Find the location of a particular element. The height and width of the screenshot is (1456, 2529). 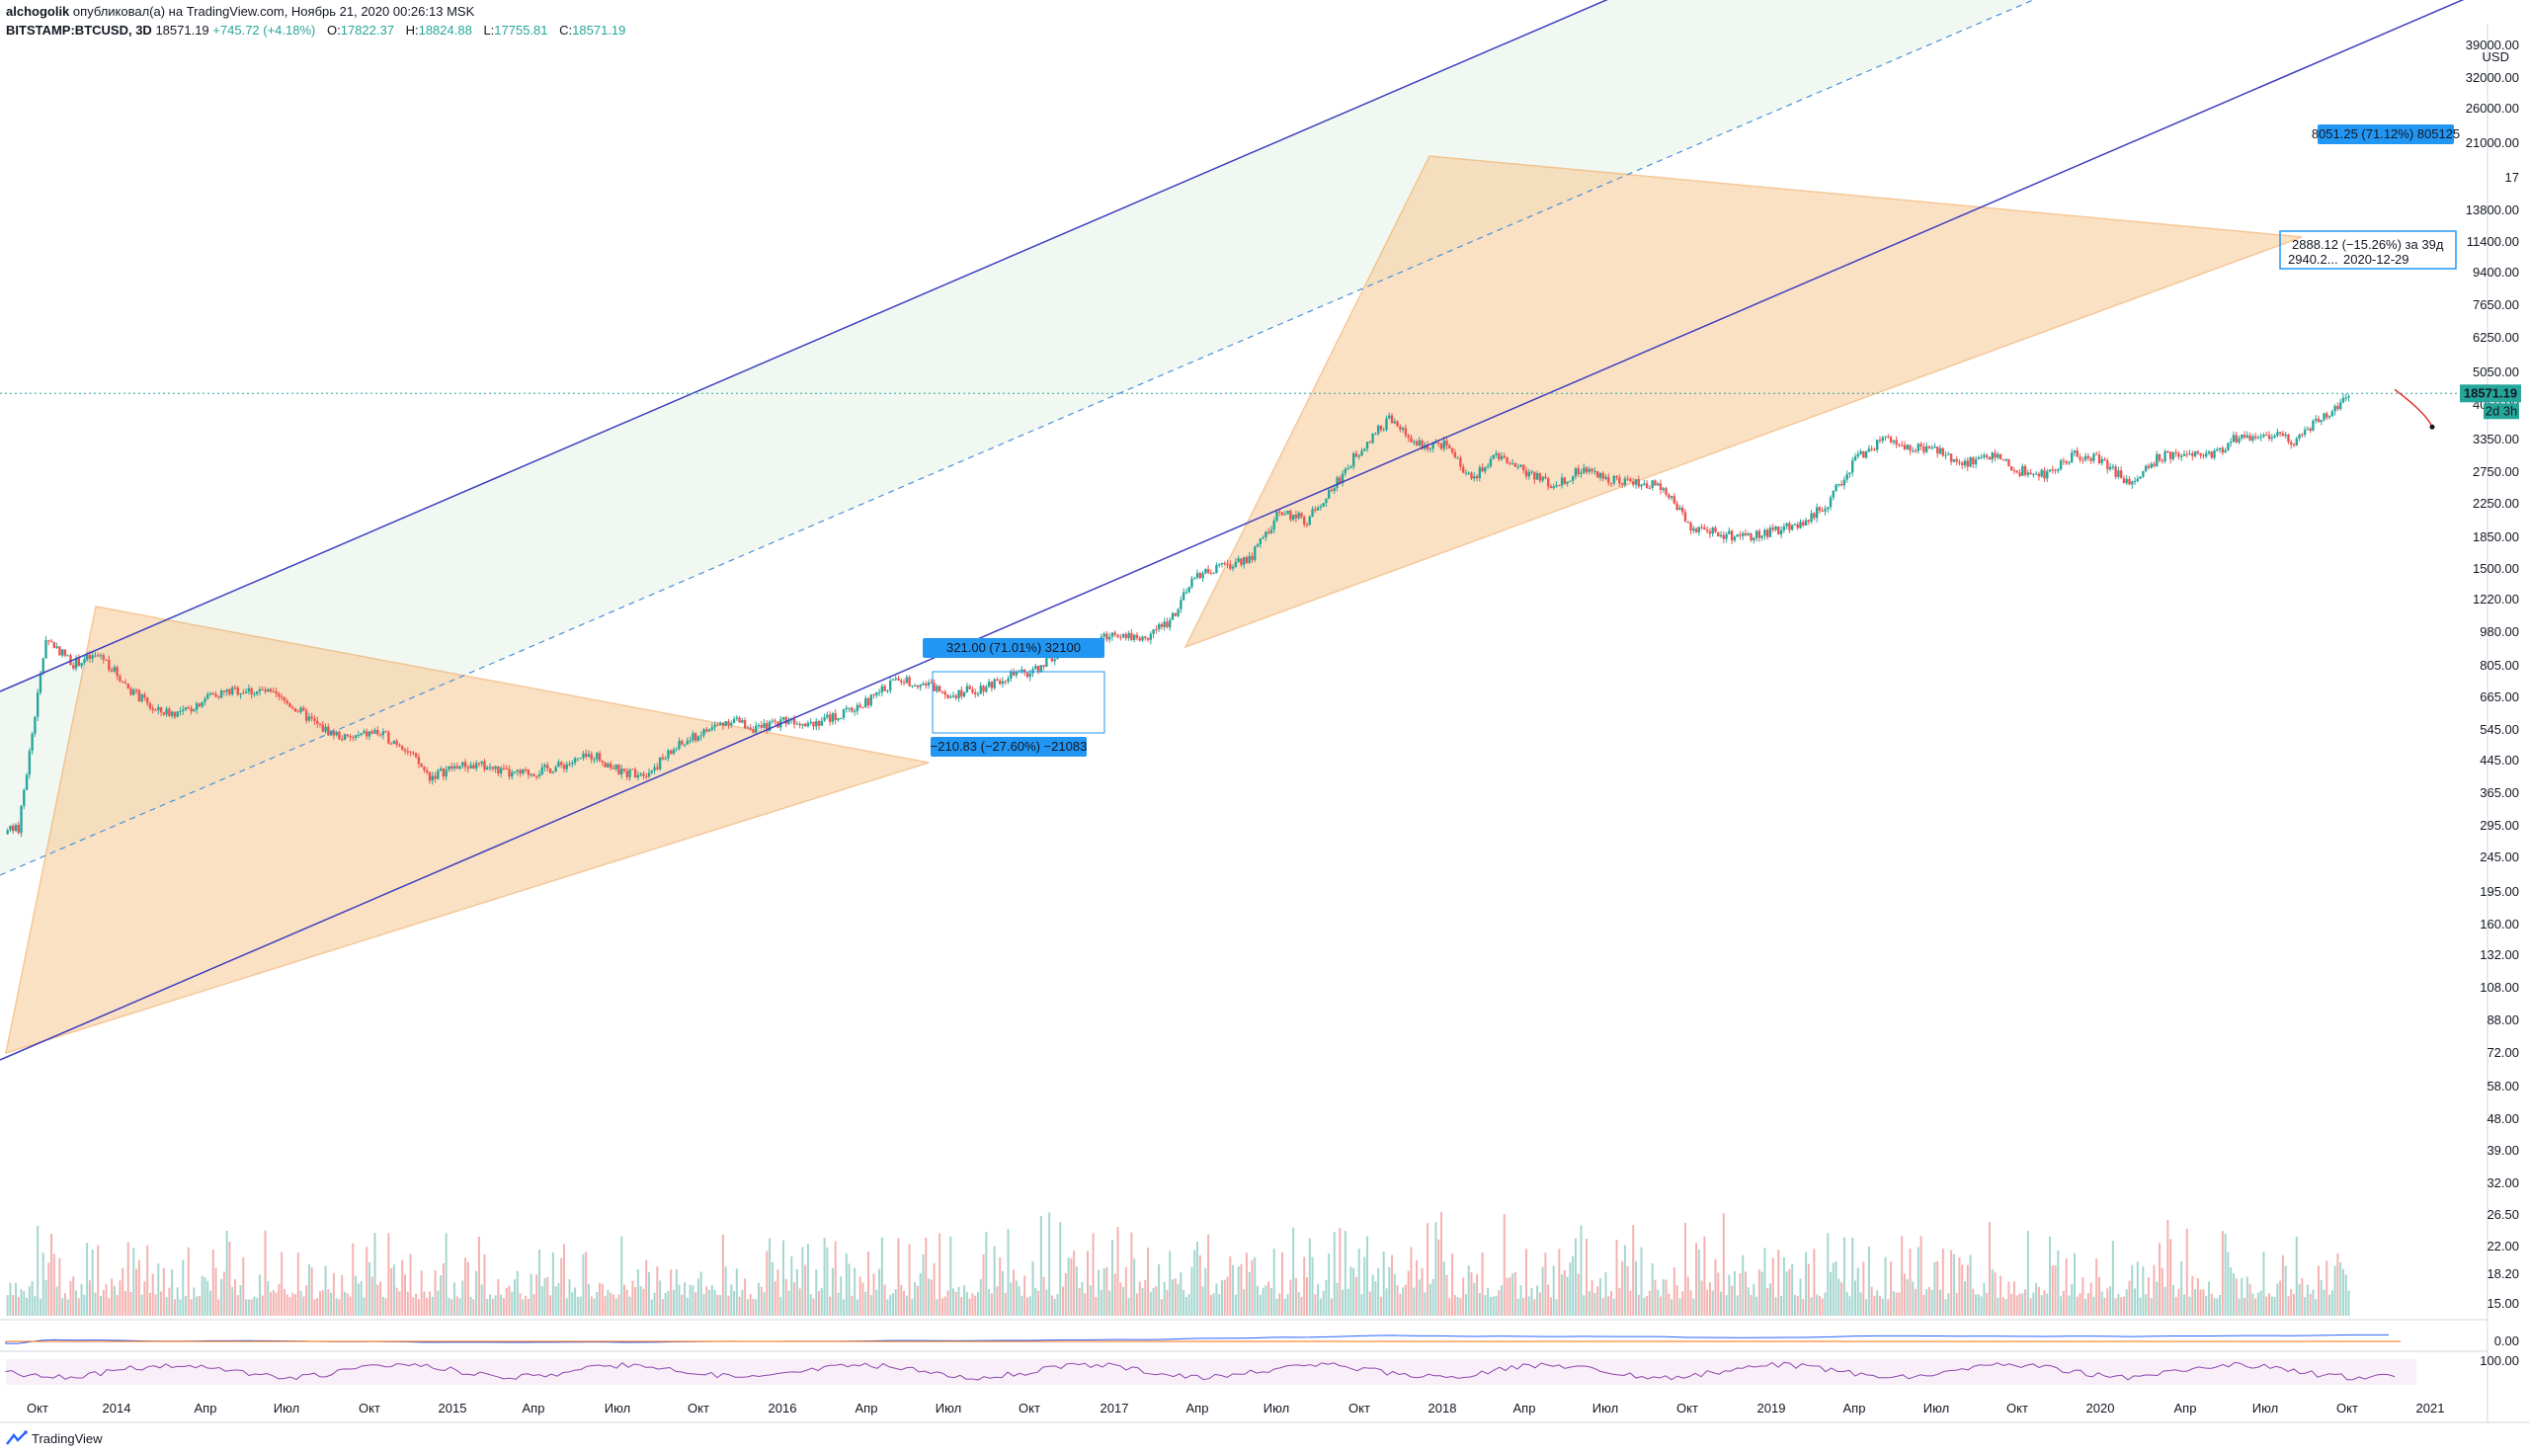

symbol-name: BITSTAMP:BTCUSD, 3D is located at coordinates (79, 30).